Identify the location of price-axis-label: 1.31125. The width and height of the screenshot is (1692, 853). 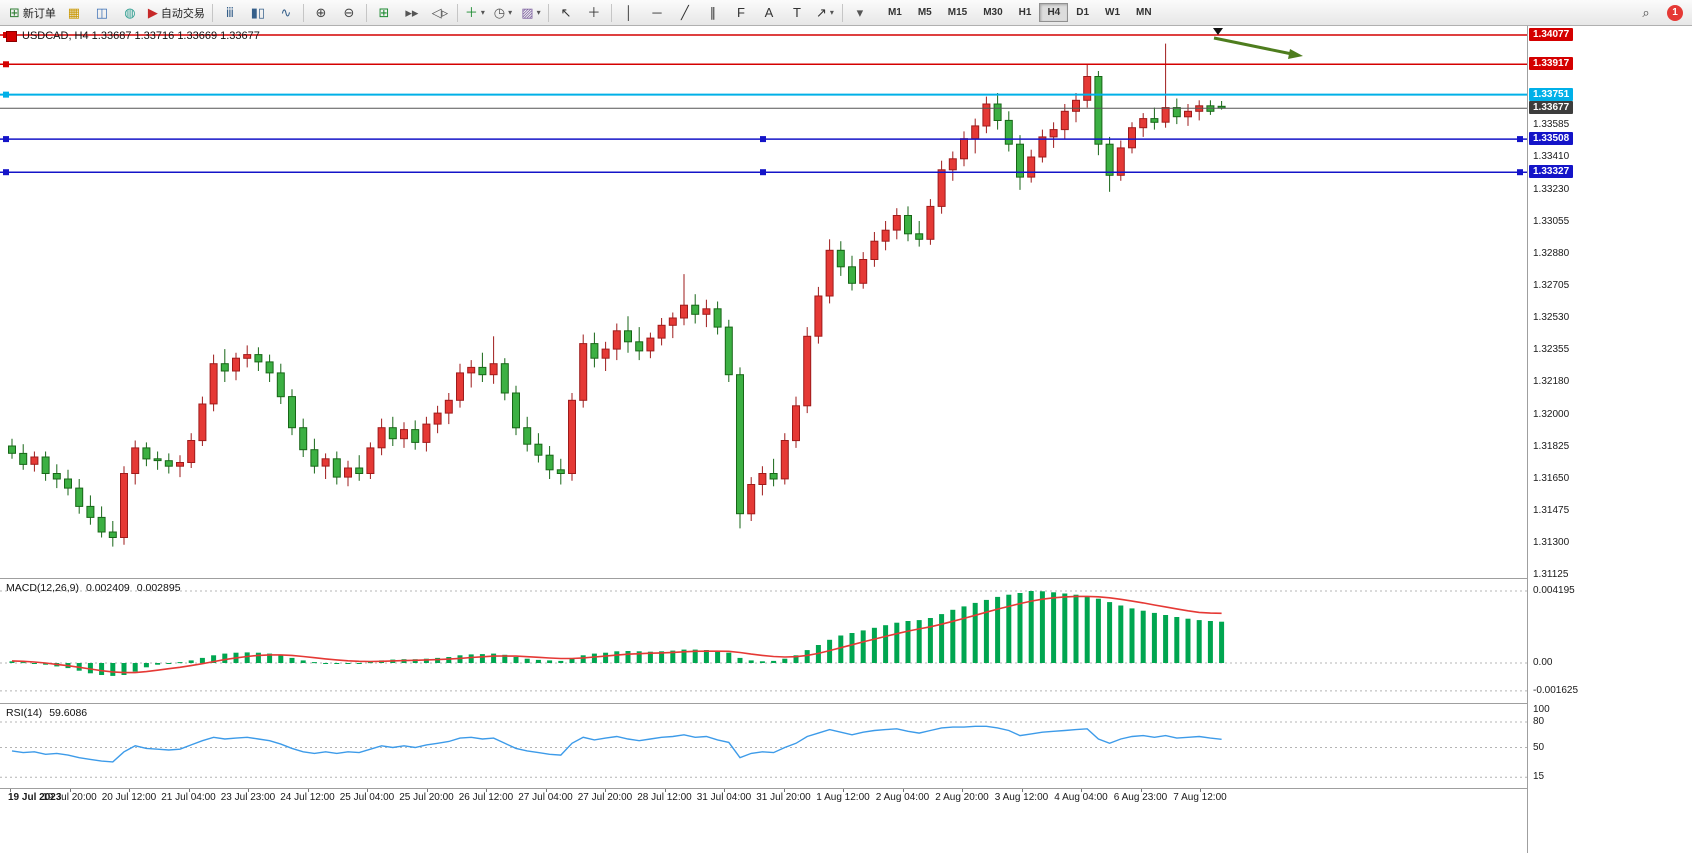
(1551, 574).